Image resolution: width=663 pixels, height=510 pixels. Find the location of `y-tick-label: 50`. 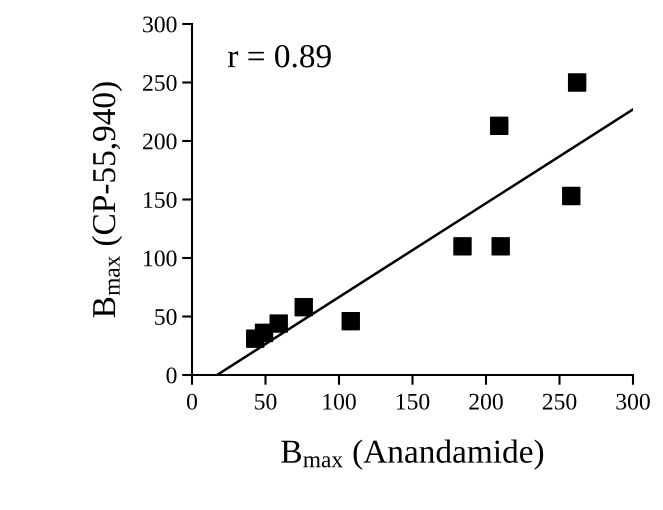

y-tick-label: 50 is located at coordinates (166, 316).